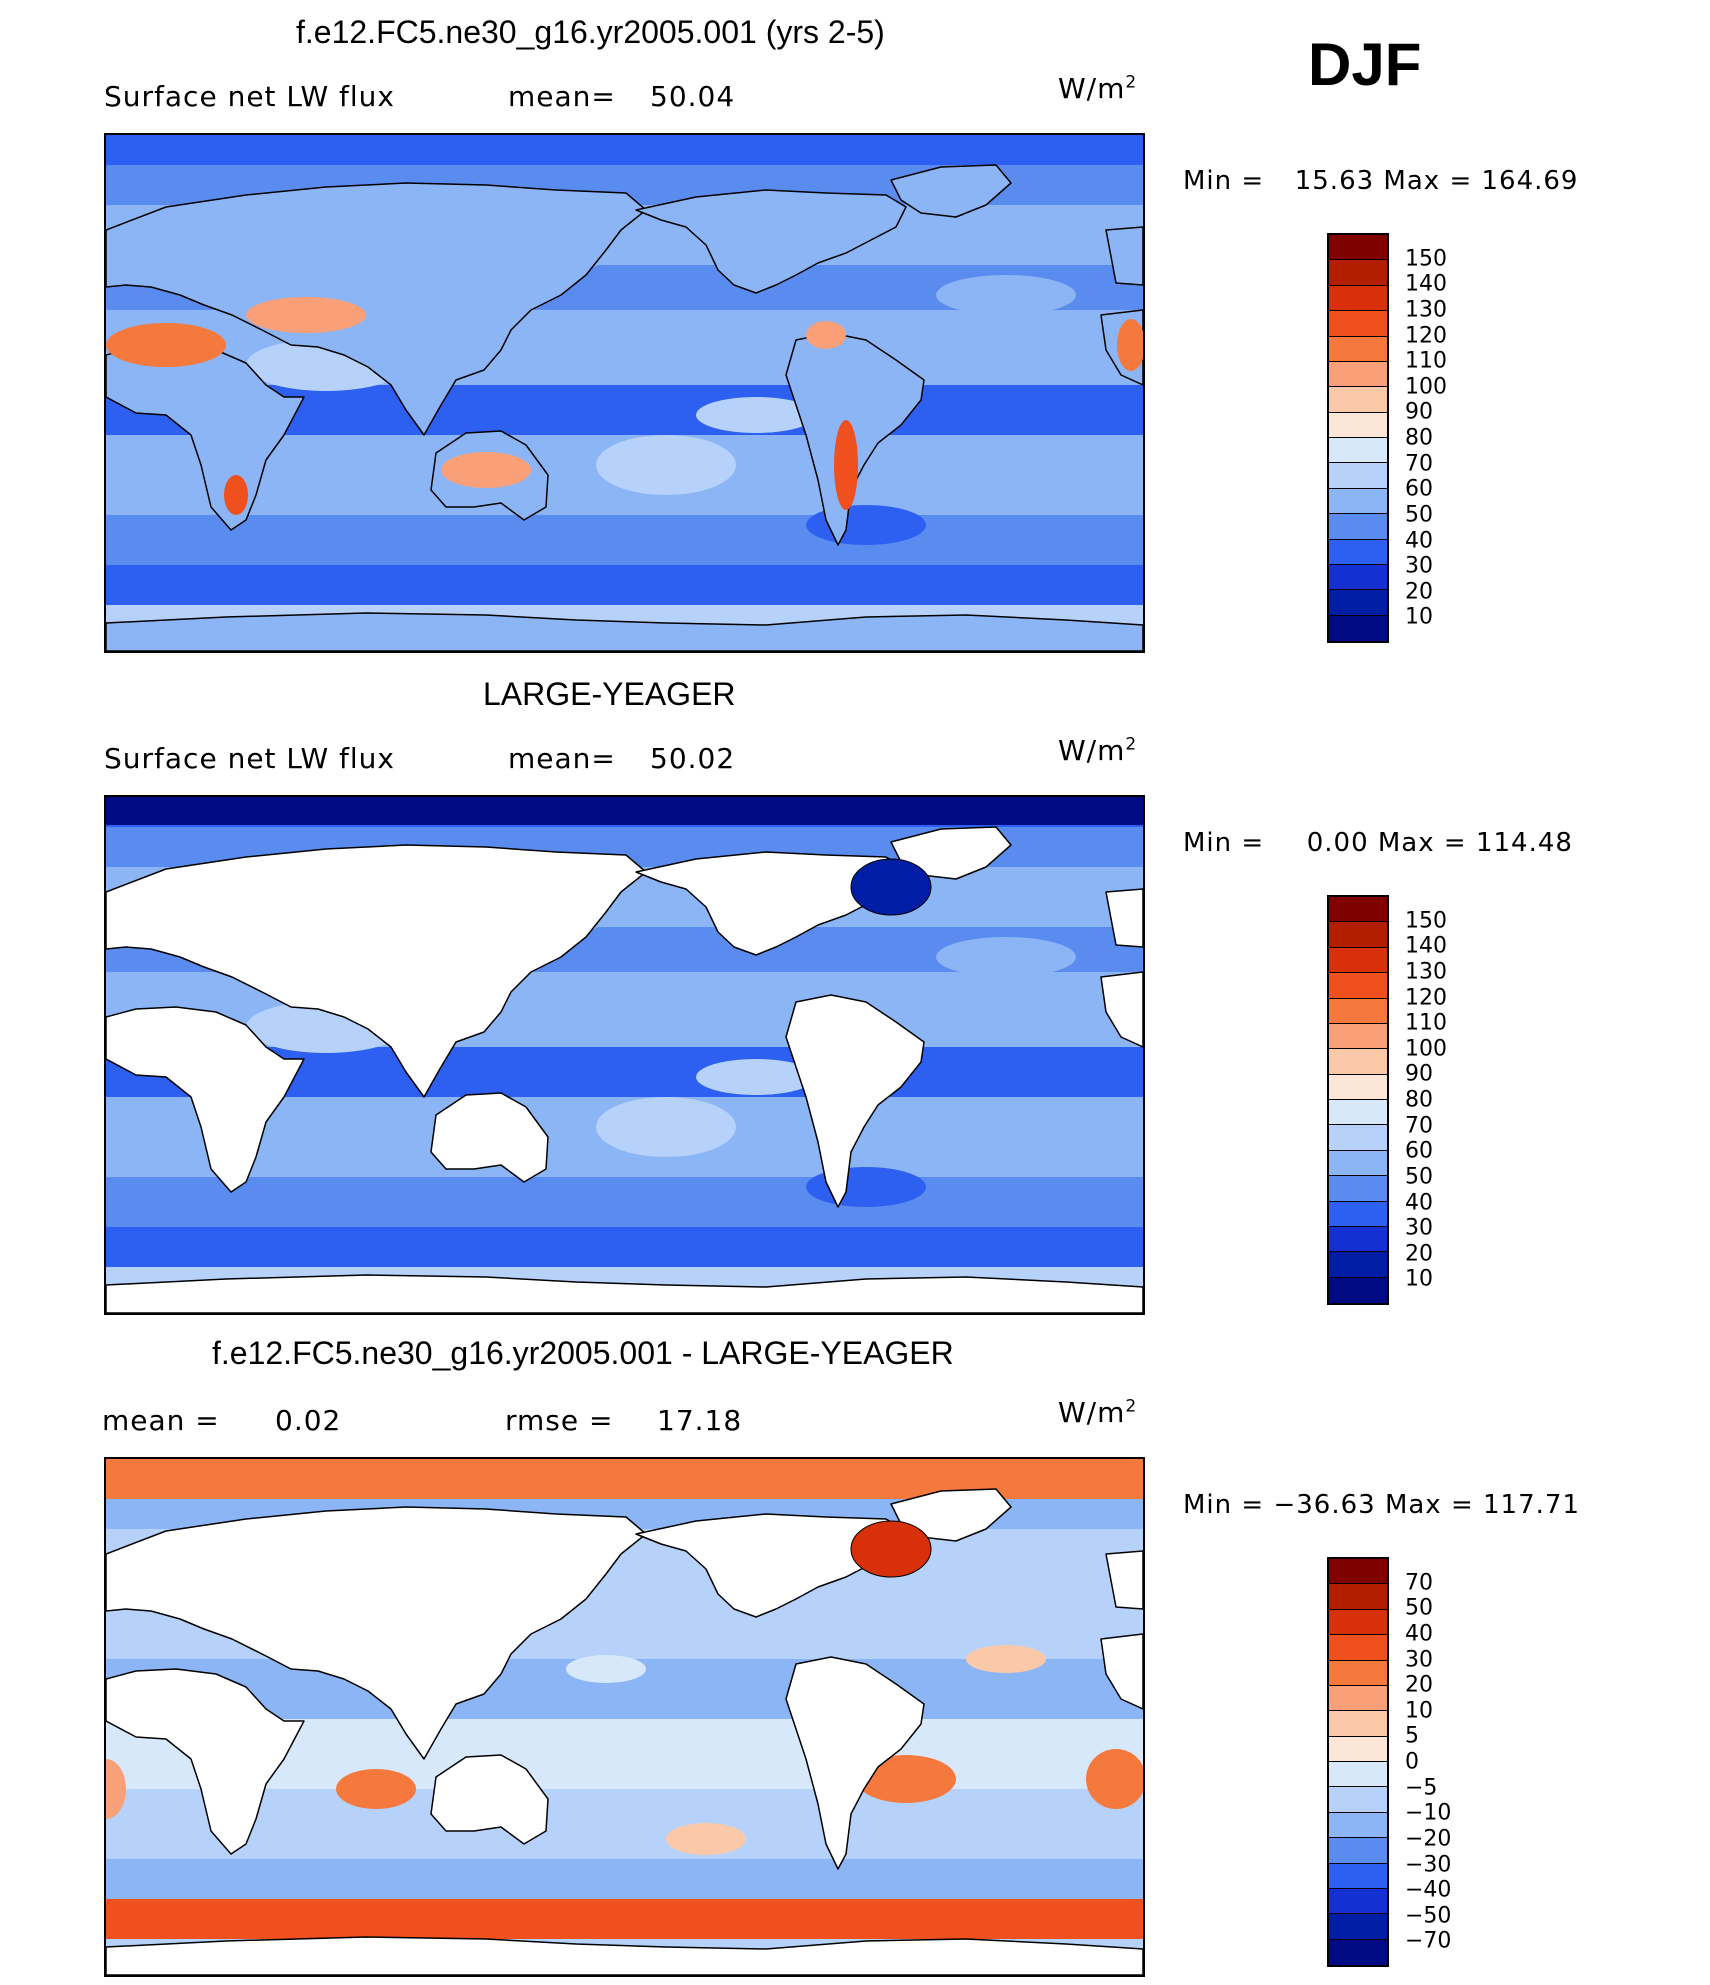  What do you see at coordinates (693, 96) in the screenshot?
I see `panel-1-mean-value: 50.04` at bounding box center [693, 96].